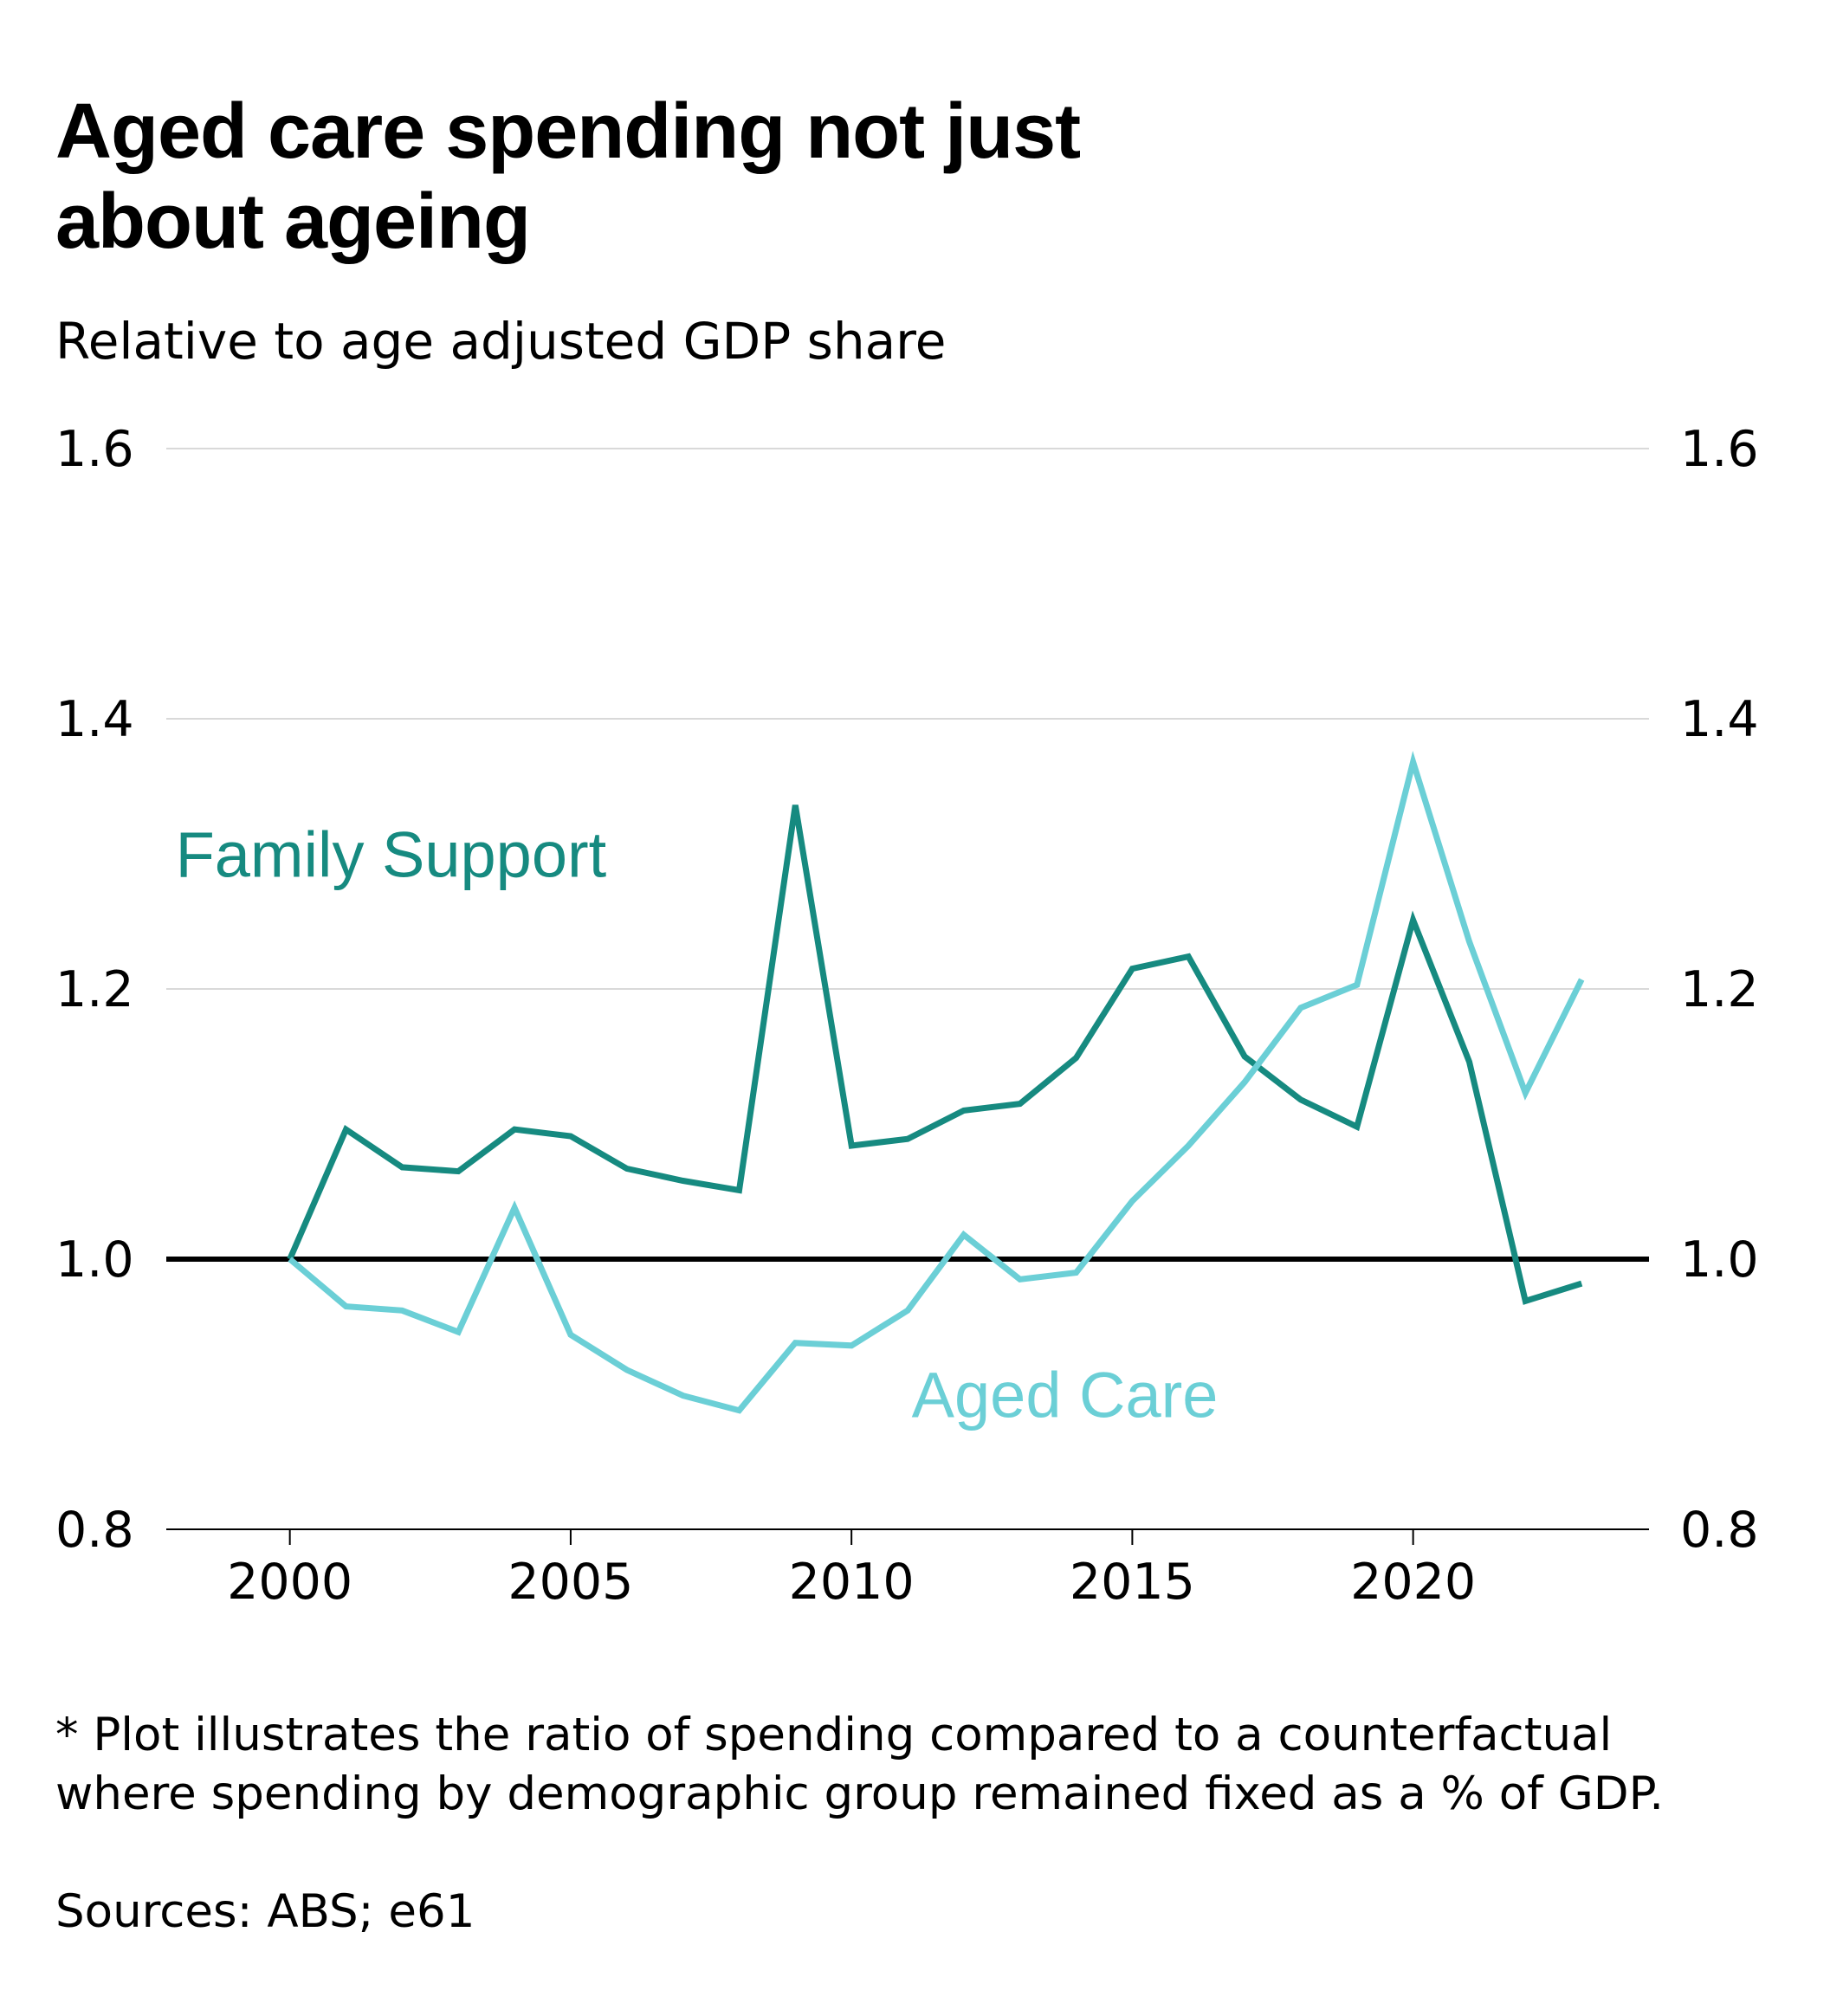 This screenshot has width=1843, height=2016. What do you see at coordinates (94, 719) in the screenshot?
I see `y-tick-label-left: 1.4` at bounding box center [94, 719].